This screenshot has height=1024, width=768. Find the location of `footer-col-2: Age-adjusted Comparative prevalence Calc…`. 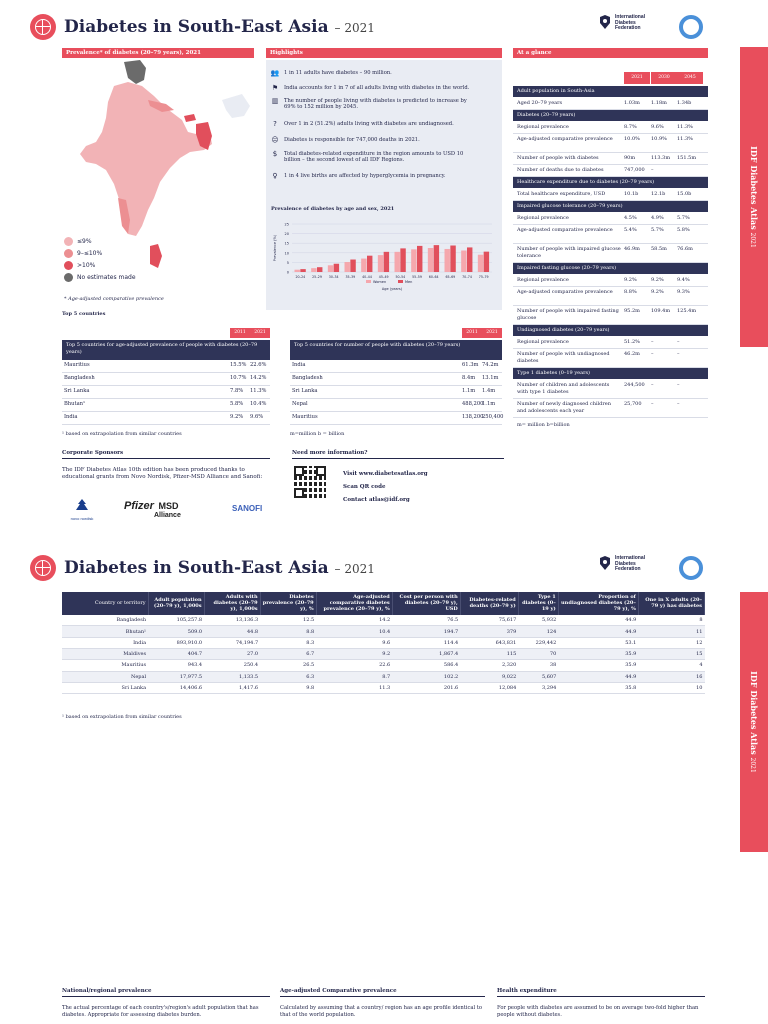

footer-col-2: Age-adjusted Comparative prevalence Calc… is located at coordinates (382, 1003).